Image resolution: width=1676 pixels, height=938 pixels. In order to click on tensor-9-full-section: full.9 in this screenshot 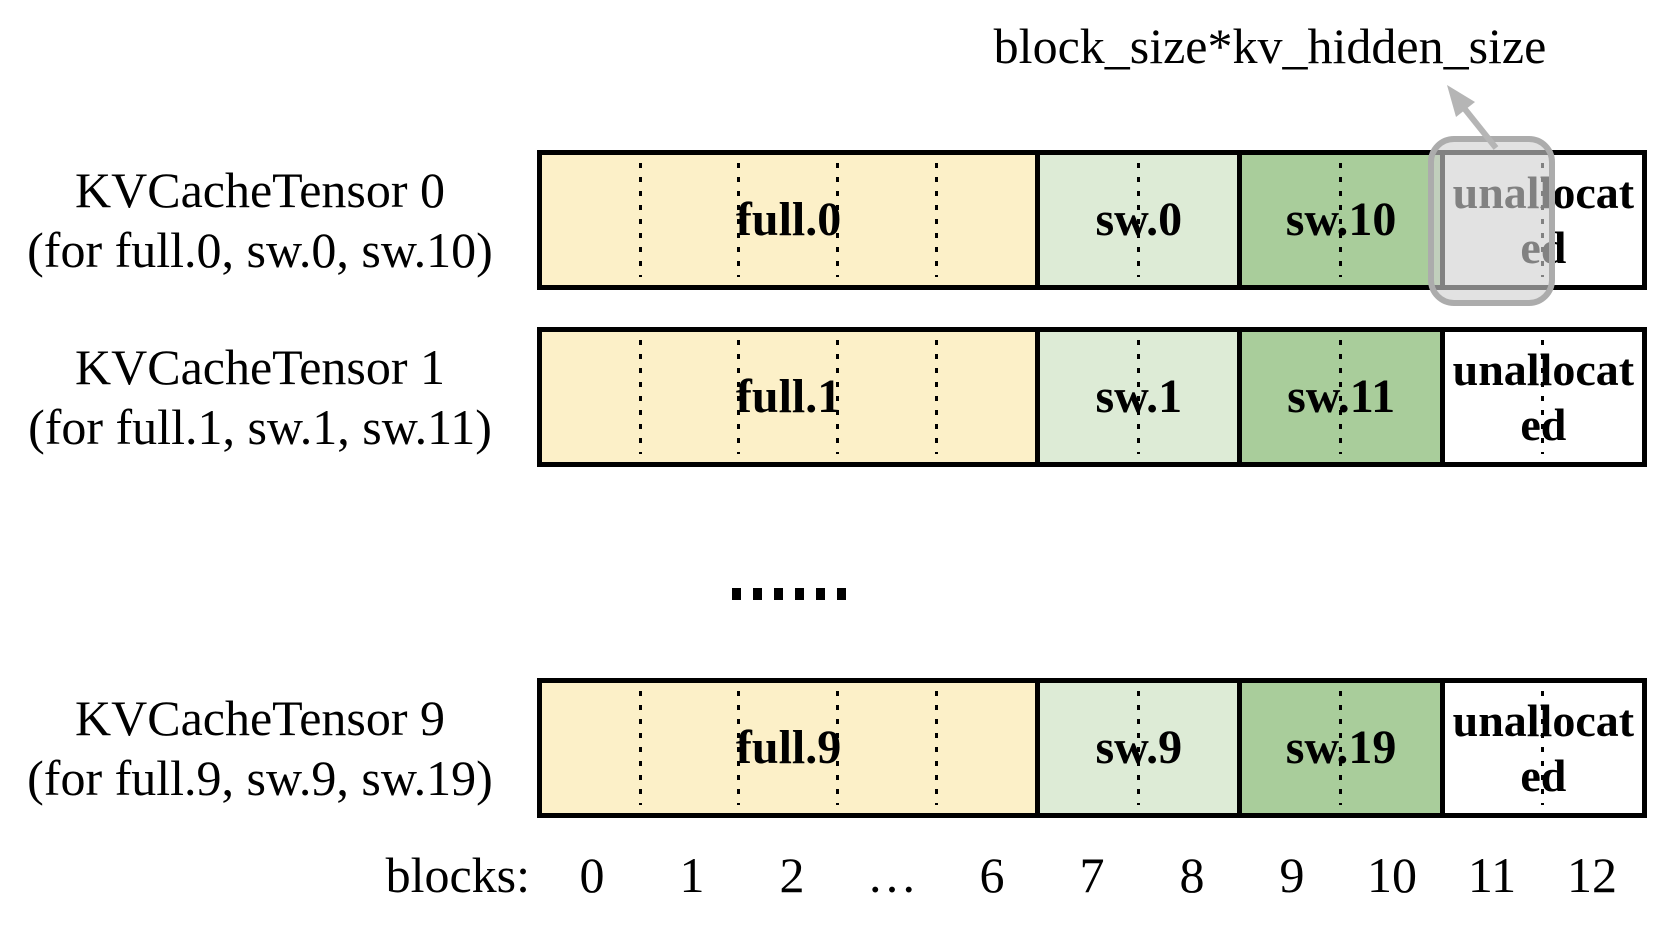, I will do `click(789, 748)`.